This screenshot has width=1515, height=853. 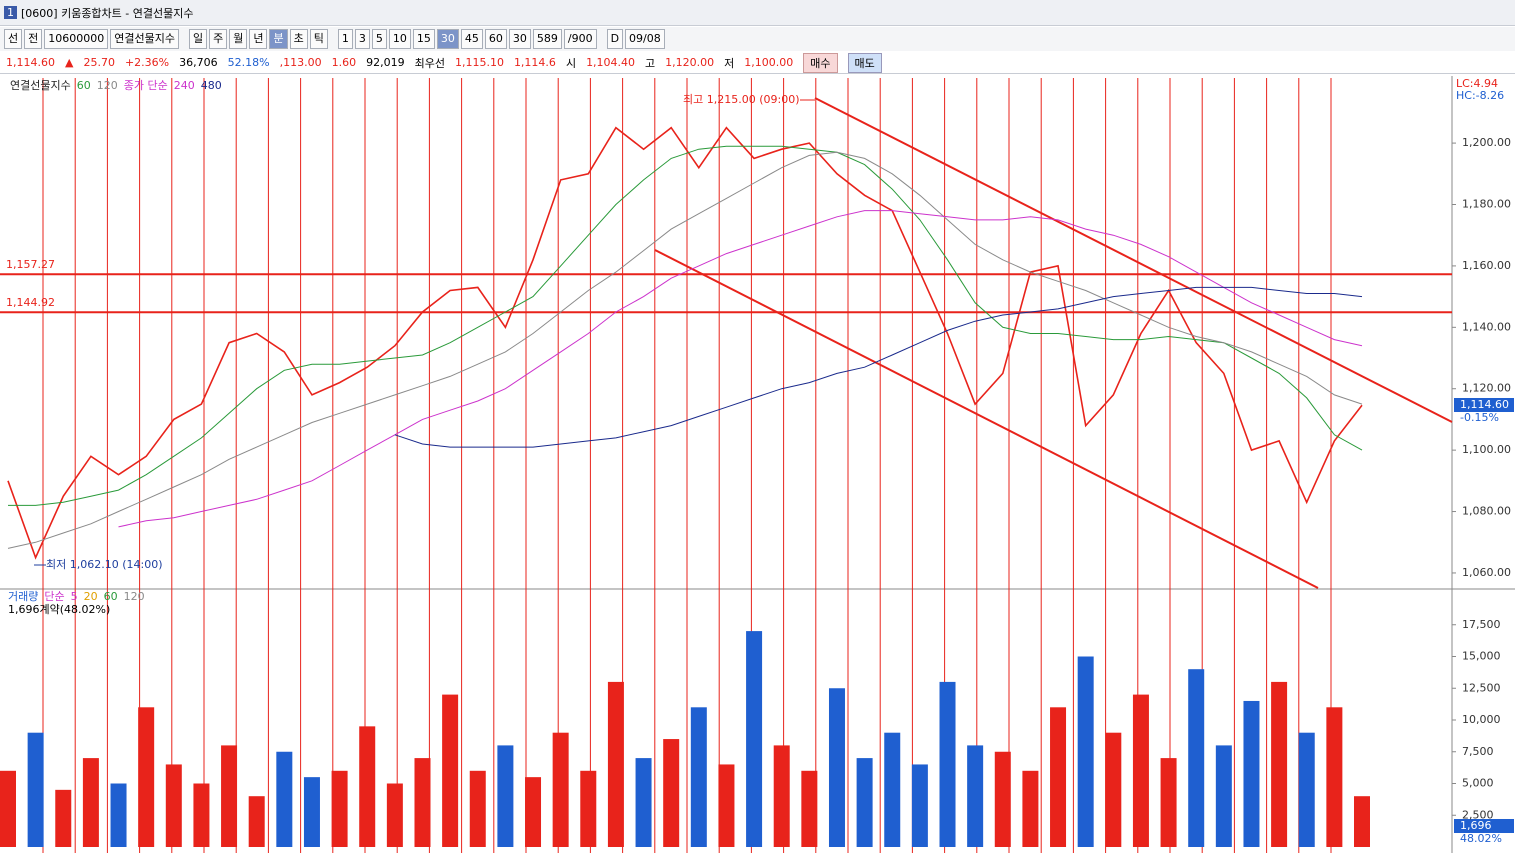 I want to click on legend-entry: 거래량, so click(x=23, y=596).